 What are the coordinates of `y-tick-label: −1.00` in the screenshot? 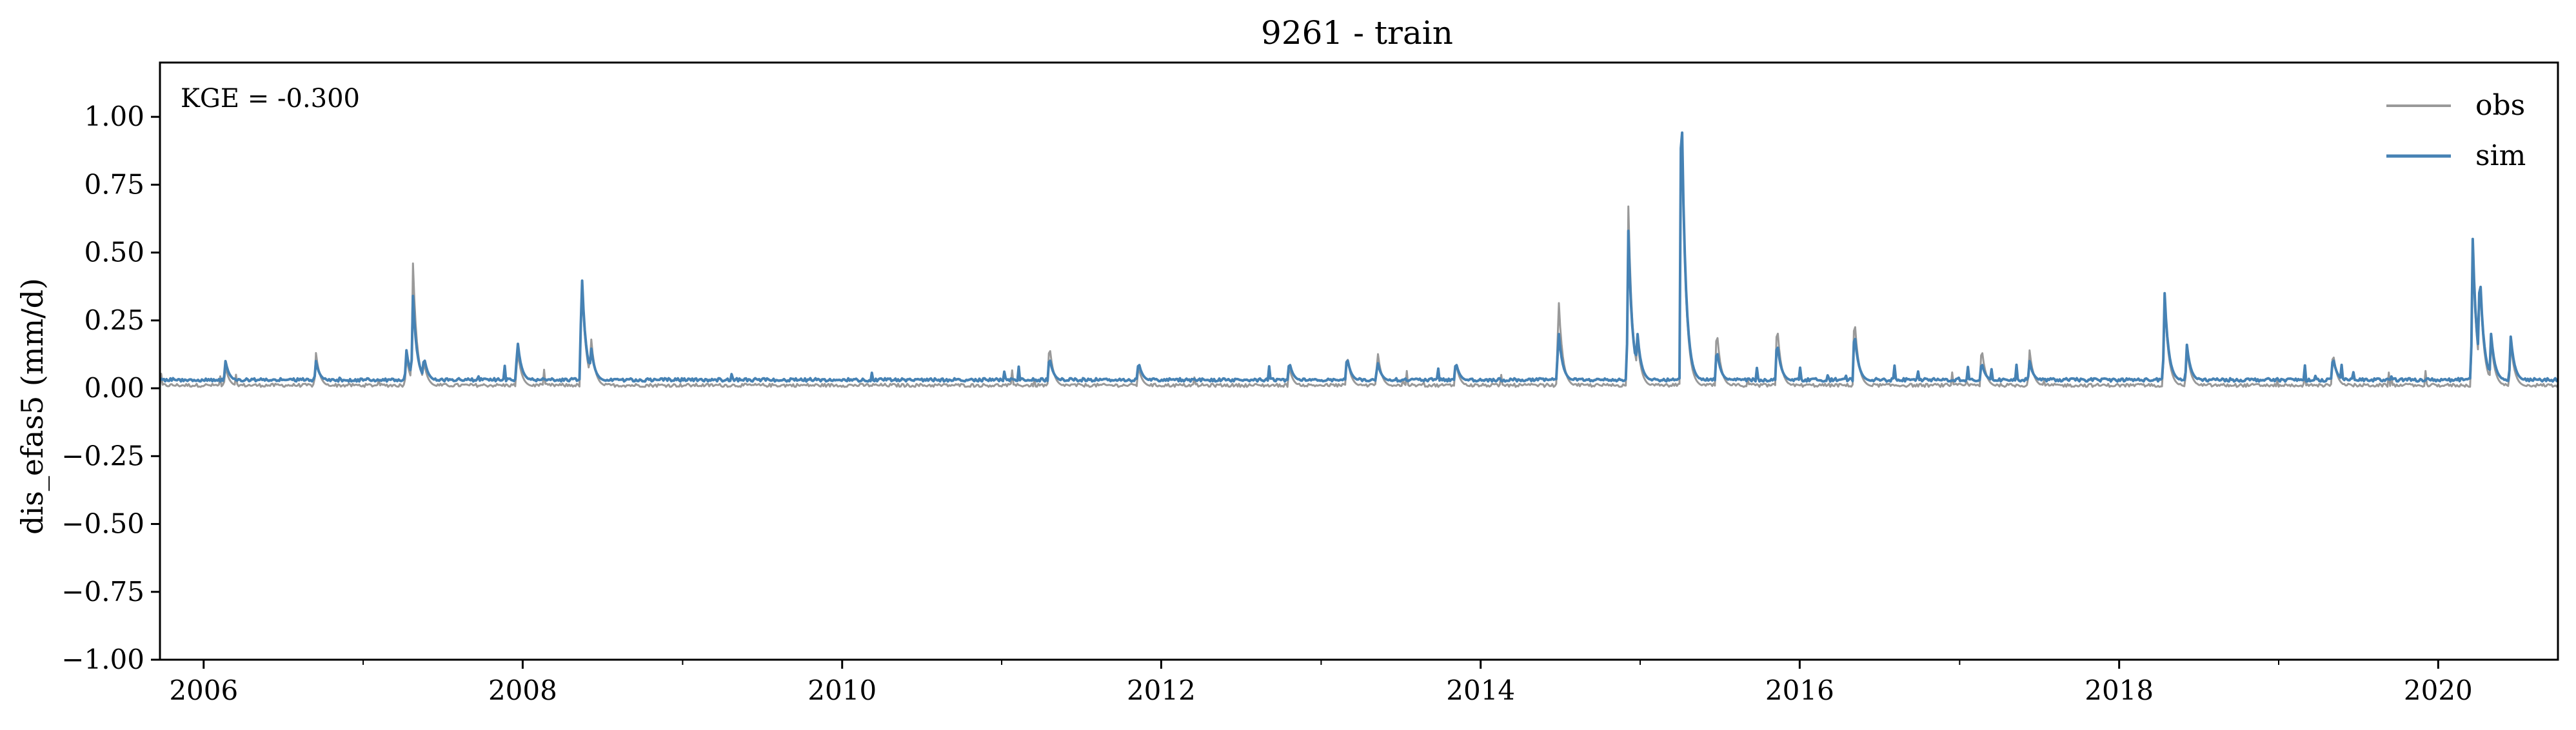 It's located at (102, 660).